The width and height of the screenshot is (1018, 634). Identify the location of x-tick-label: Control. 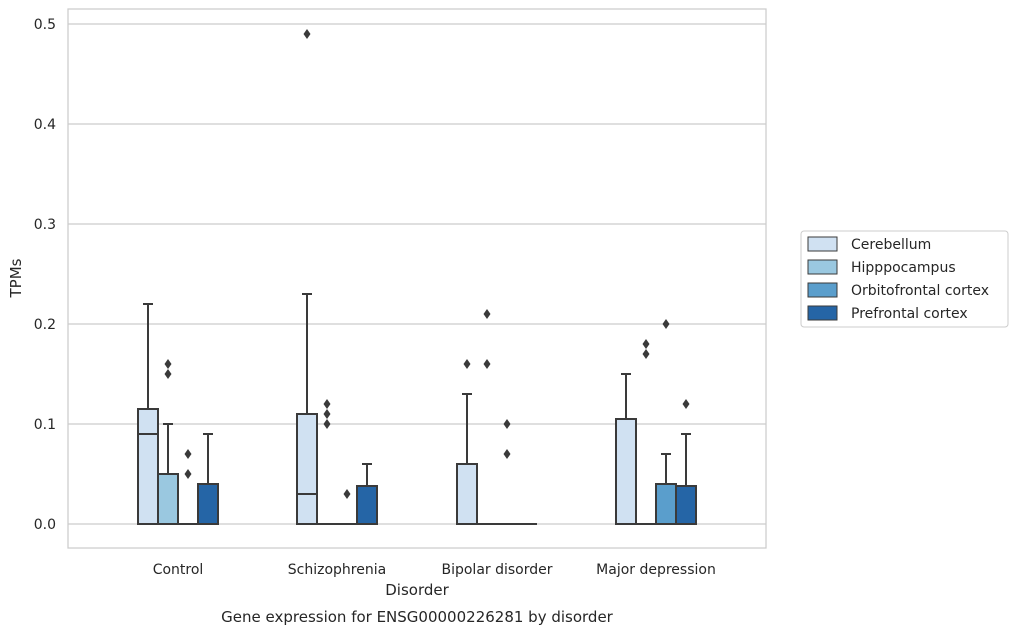
(178, 570).